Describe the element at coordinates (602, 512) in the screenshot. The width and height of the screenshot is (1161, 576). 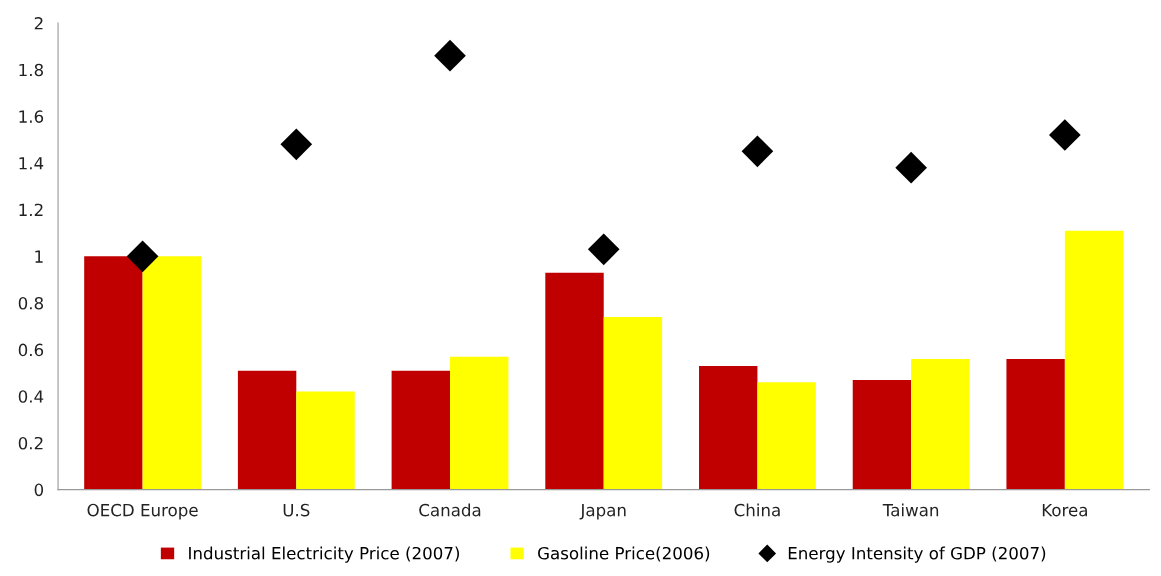
I see `x-tick-label: Japan` at that location.